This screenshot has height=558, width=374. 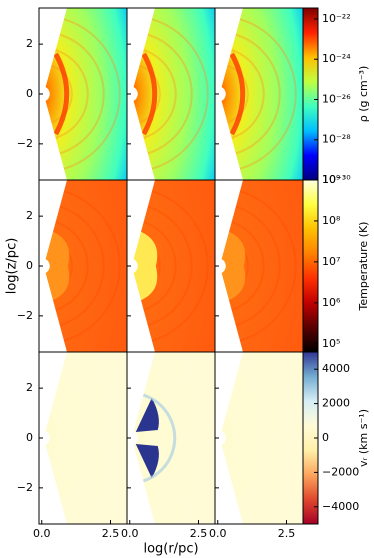 I want to click on colorbar-tick-label: 10⁵, so click(x=331, y=343).